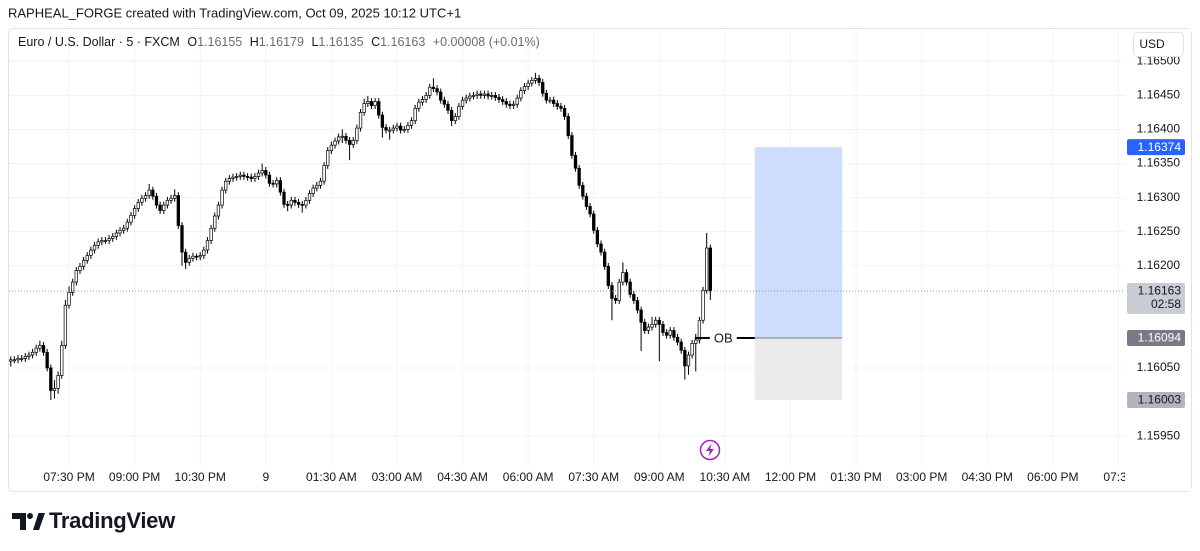  Describe the element at coordinates (567, 317) in the screenshot. I see `overlays: OB` at that location.